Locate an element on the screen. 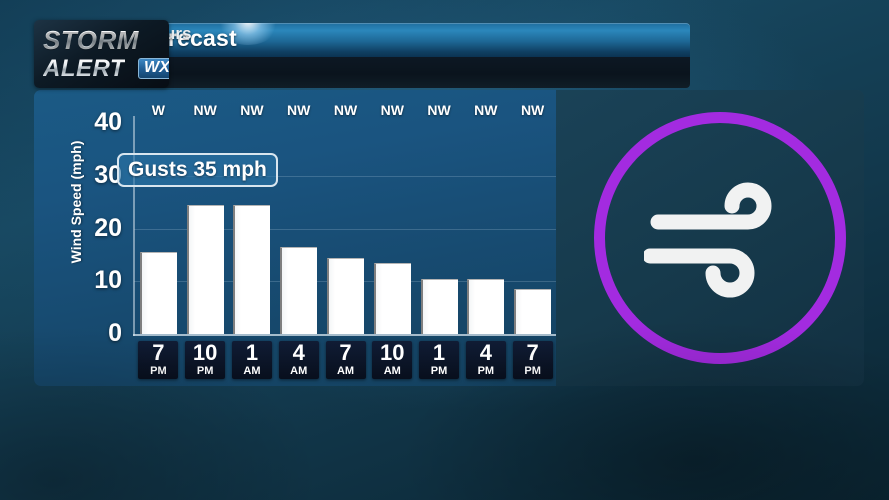 The width and height of the screenshot is (889, 500). time-label-chip: 10 PM is located at coordinates (205, 360).